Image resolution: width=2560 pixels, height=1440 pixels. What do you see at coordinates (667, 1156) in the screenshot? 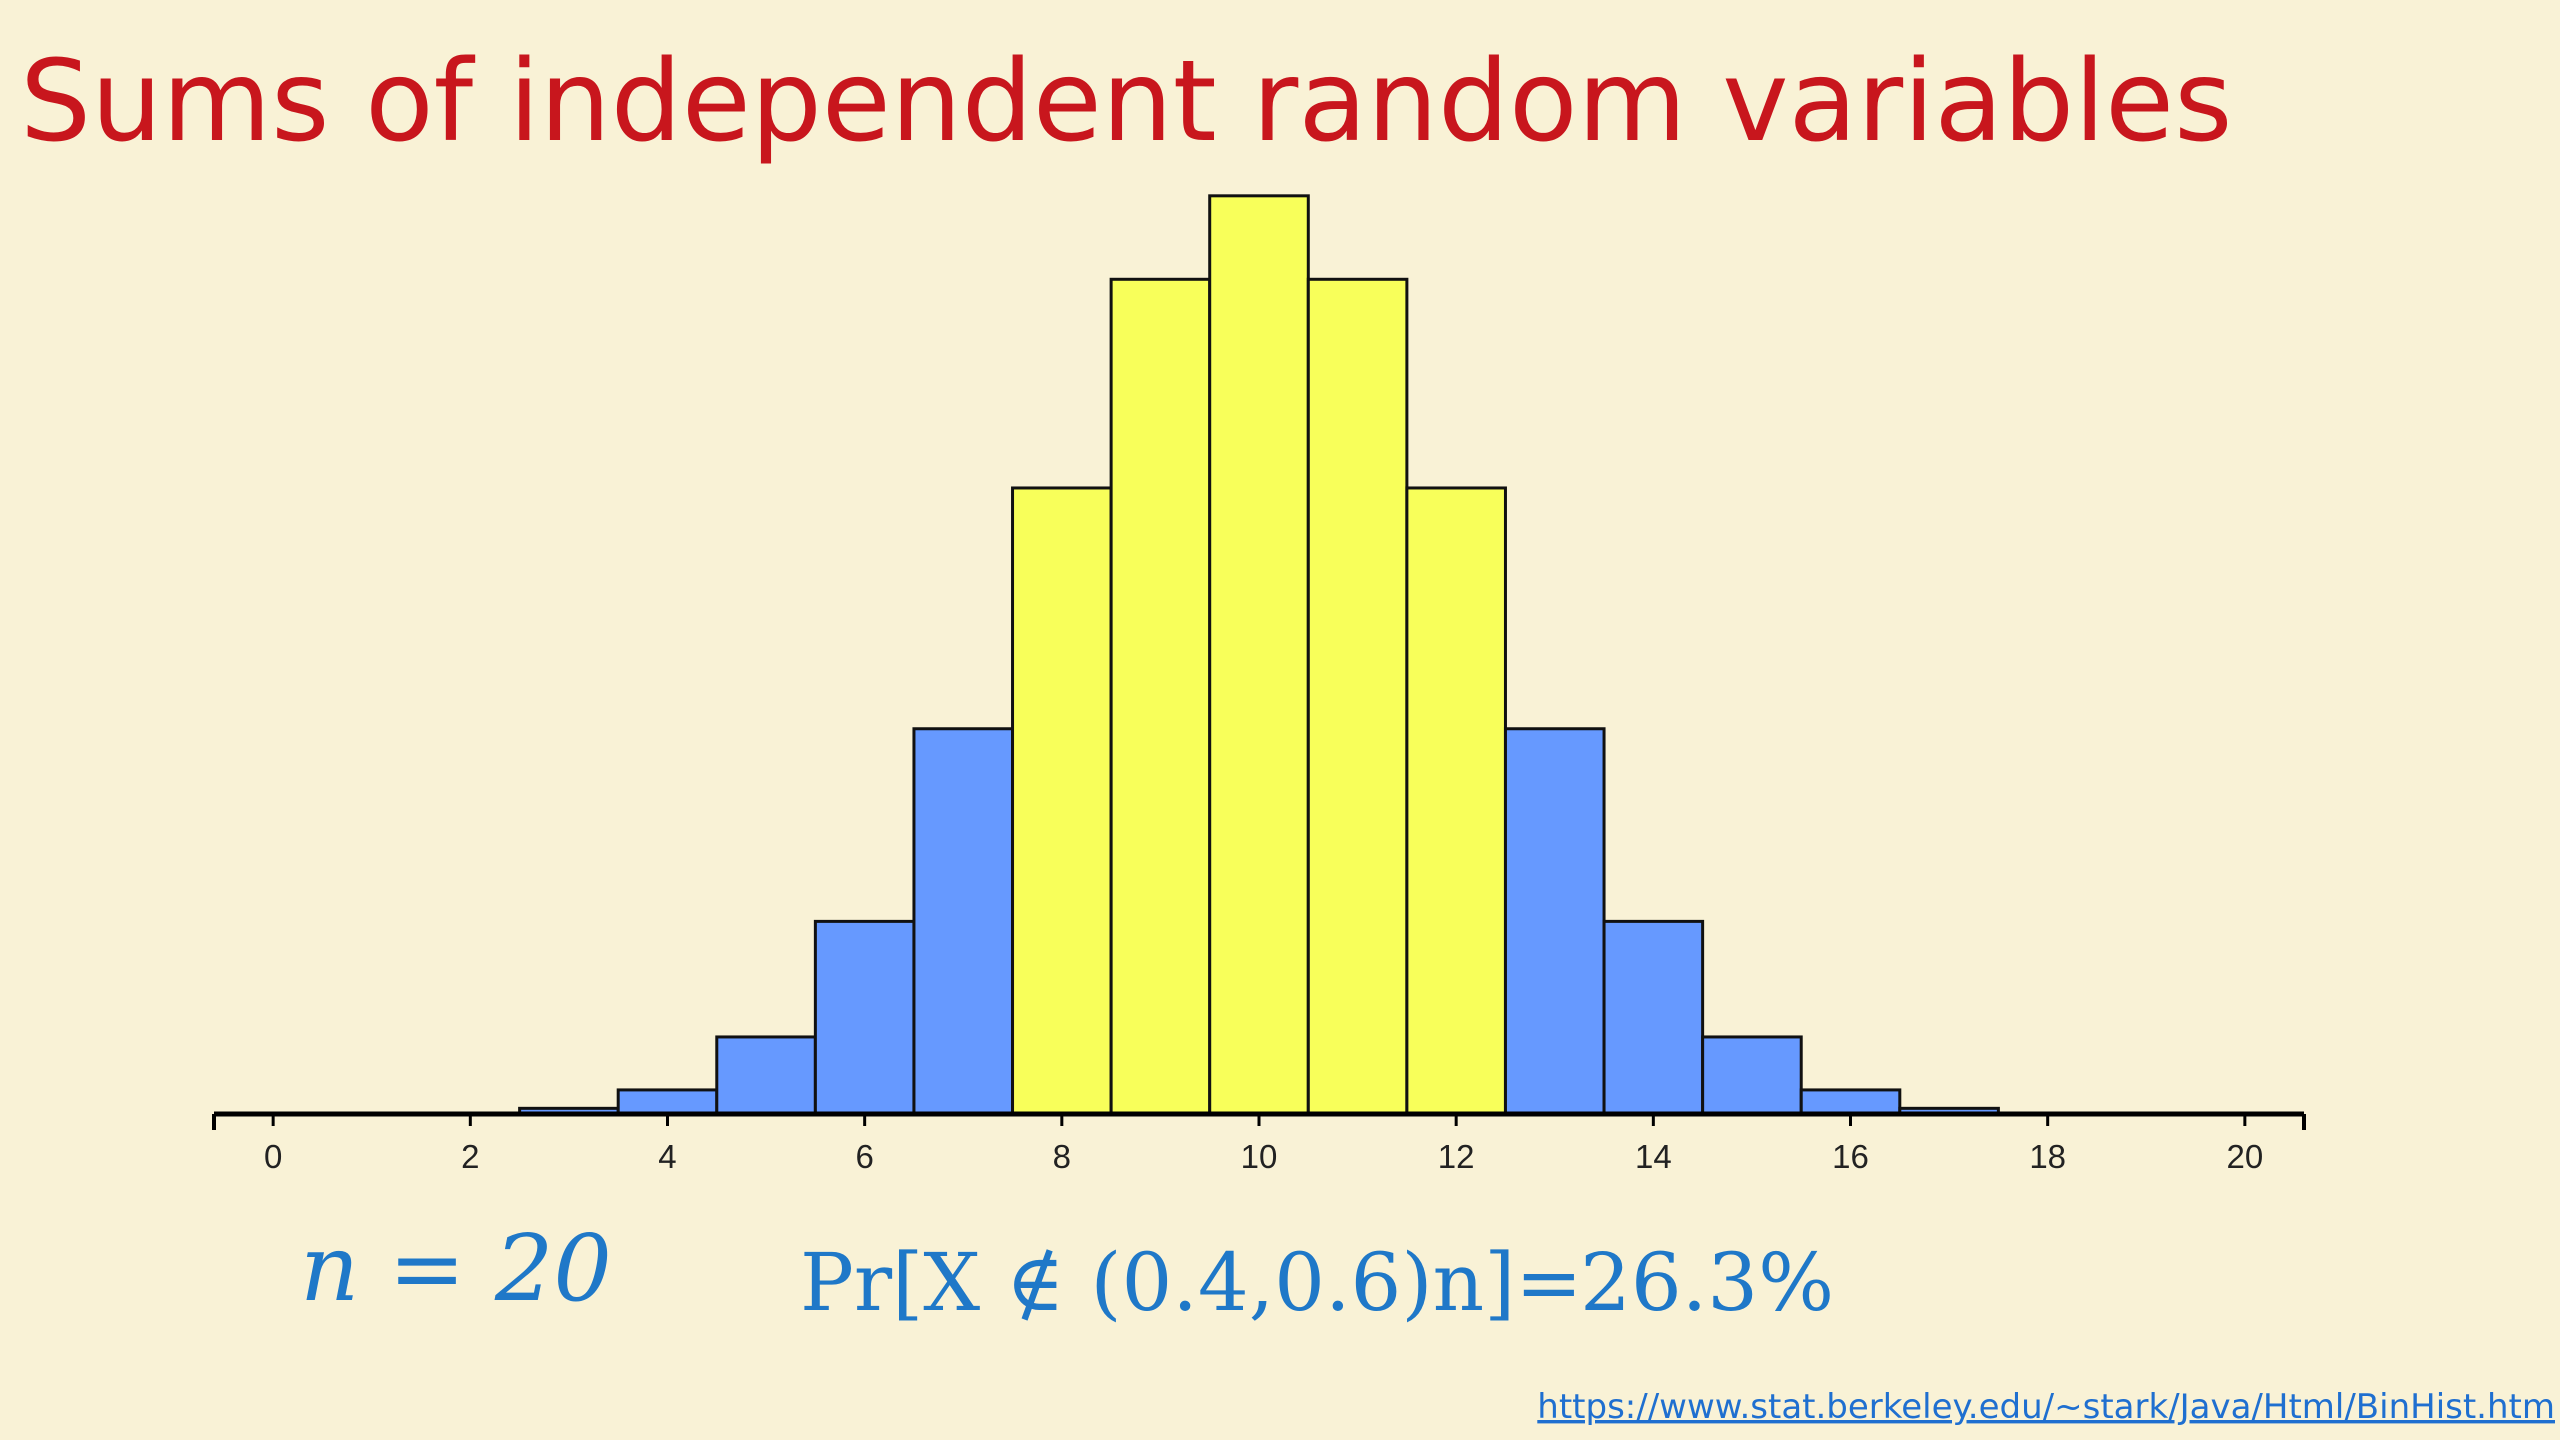
I see `x-tick-label: 4` at bounding box center [667, 1156].